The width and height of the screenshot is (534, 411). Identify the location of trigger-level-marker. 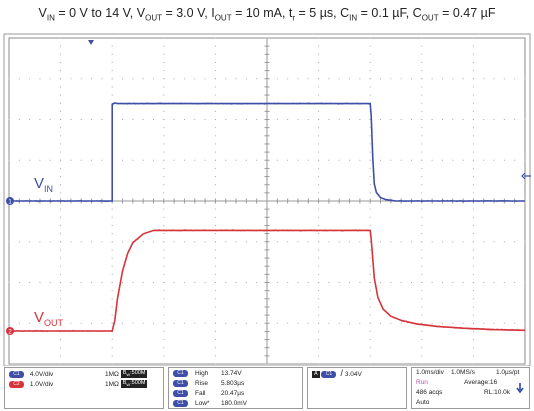
(526, 176).